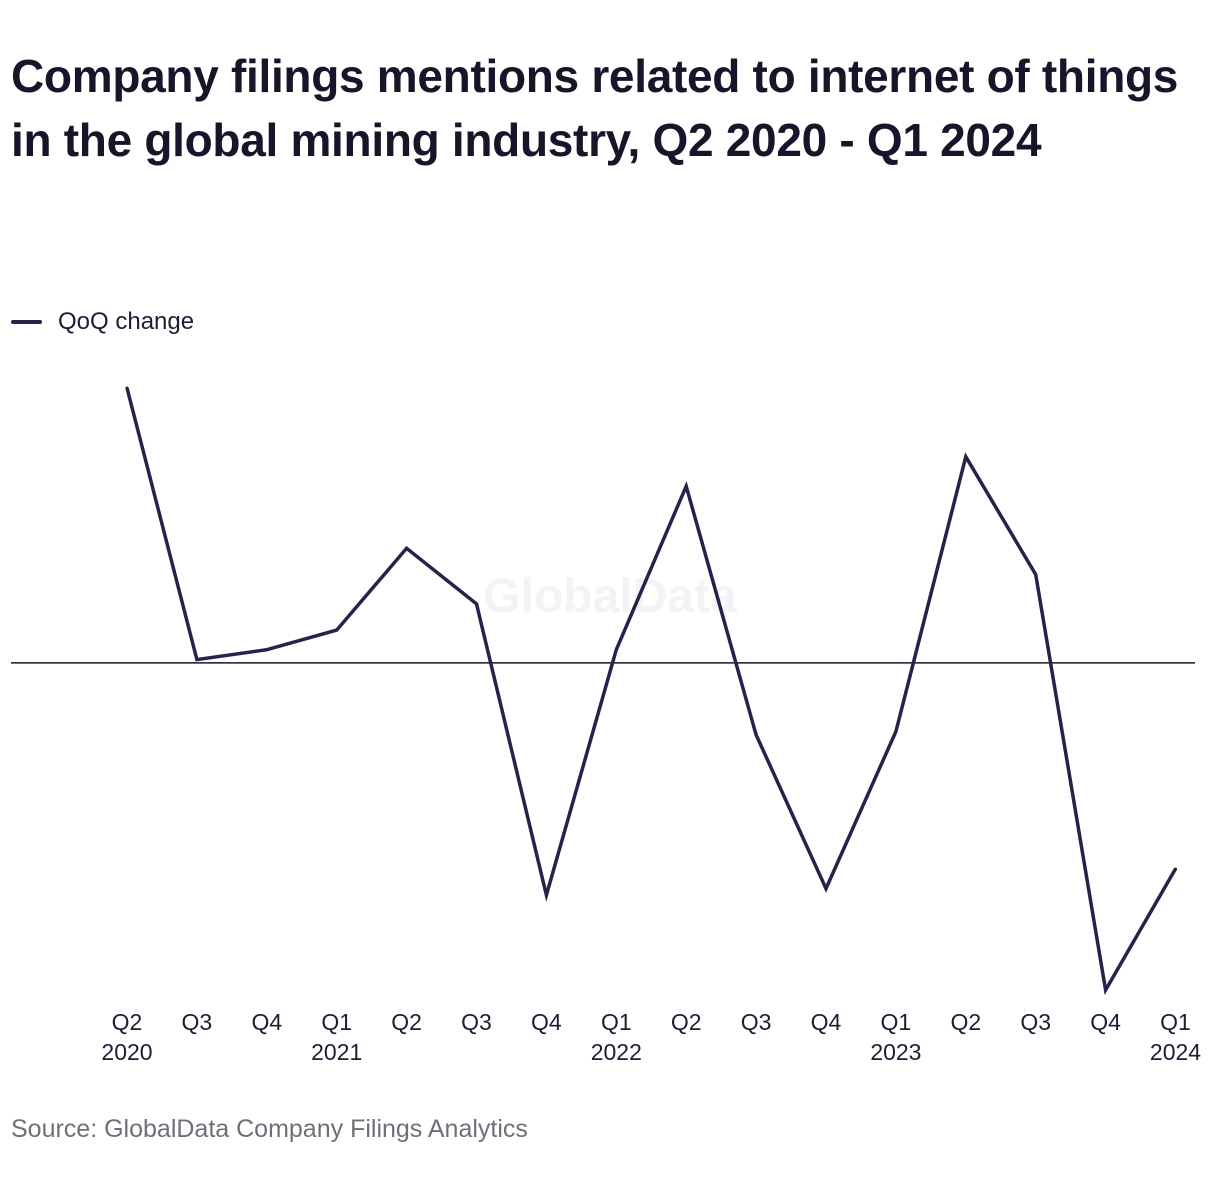 This screenshot has width=1220, height=1190. Describe the element at coordinates (126, 1052) in the screenshot. I see `x-tick-year-label: 2020` at that location.